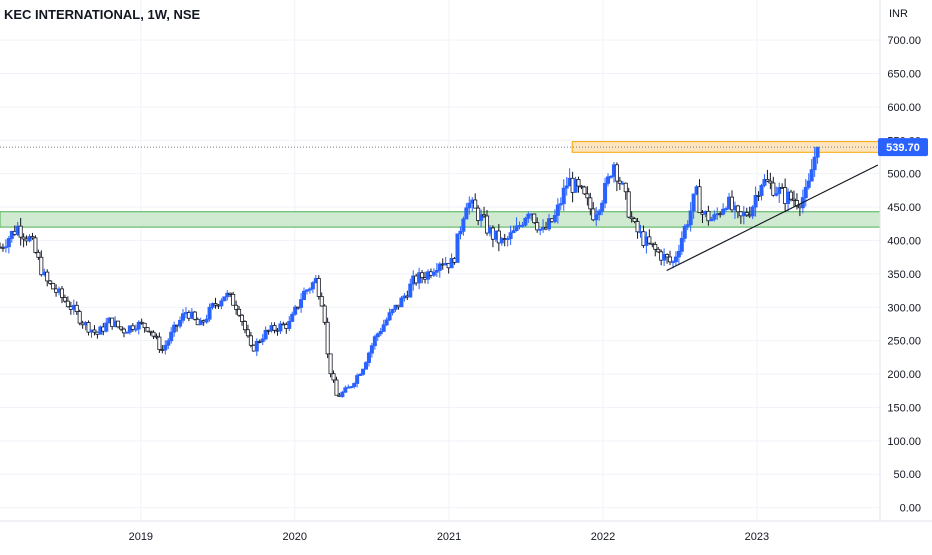 The width and height of the screenshot is (932, 555). I want to click on y-tick-label: 650.00, so click(904, 74).